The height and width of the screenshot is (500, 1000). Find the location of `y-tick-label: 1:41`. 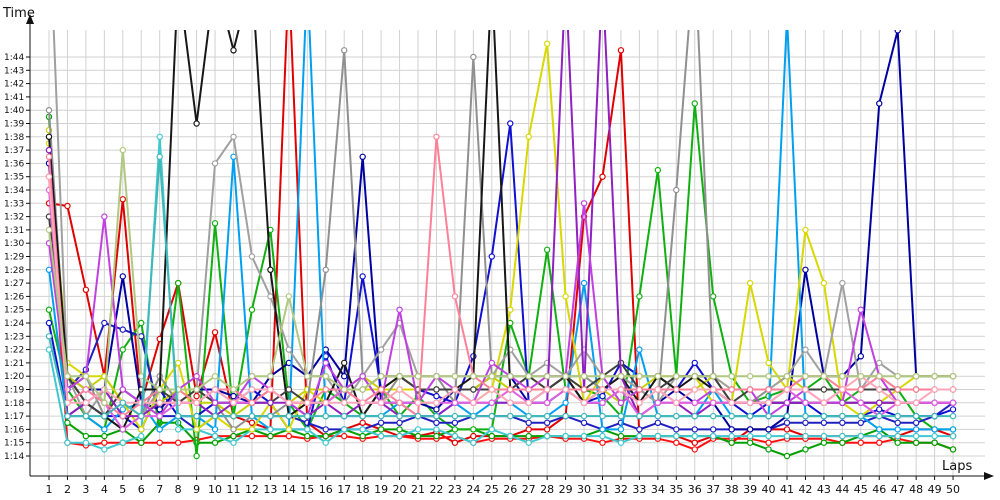

y-tick-label: 1:41 is located at coordinates (14, 98).